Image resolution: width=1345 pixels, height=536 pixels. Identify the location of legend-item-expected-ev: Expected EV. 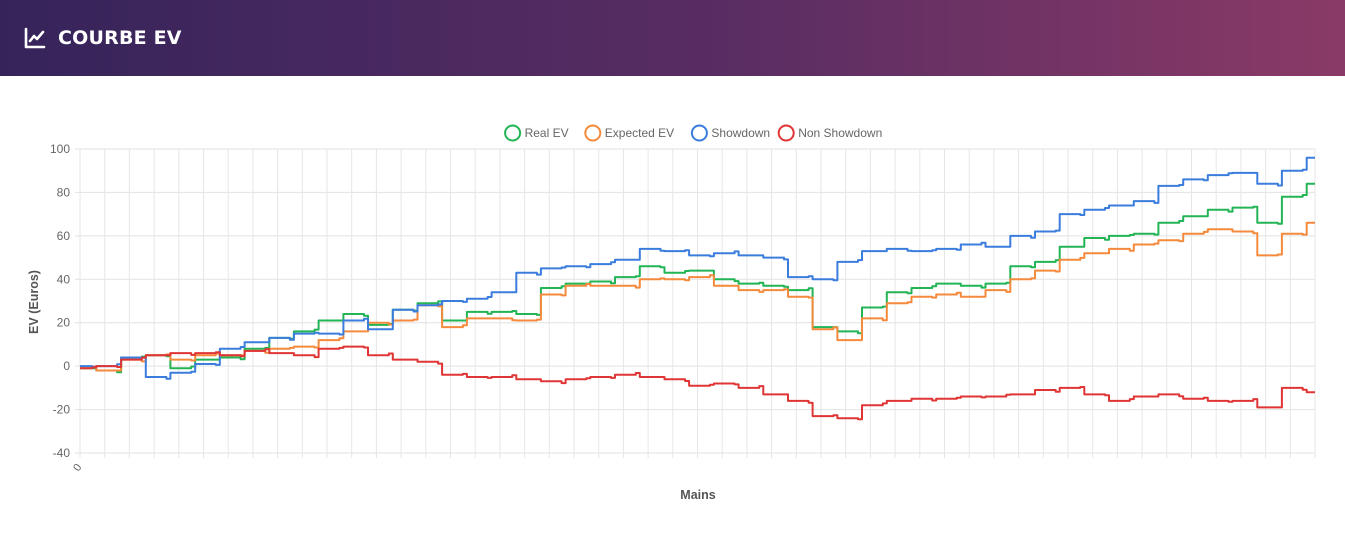
(629, 133).